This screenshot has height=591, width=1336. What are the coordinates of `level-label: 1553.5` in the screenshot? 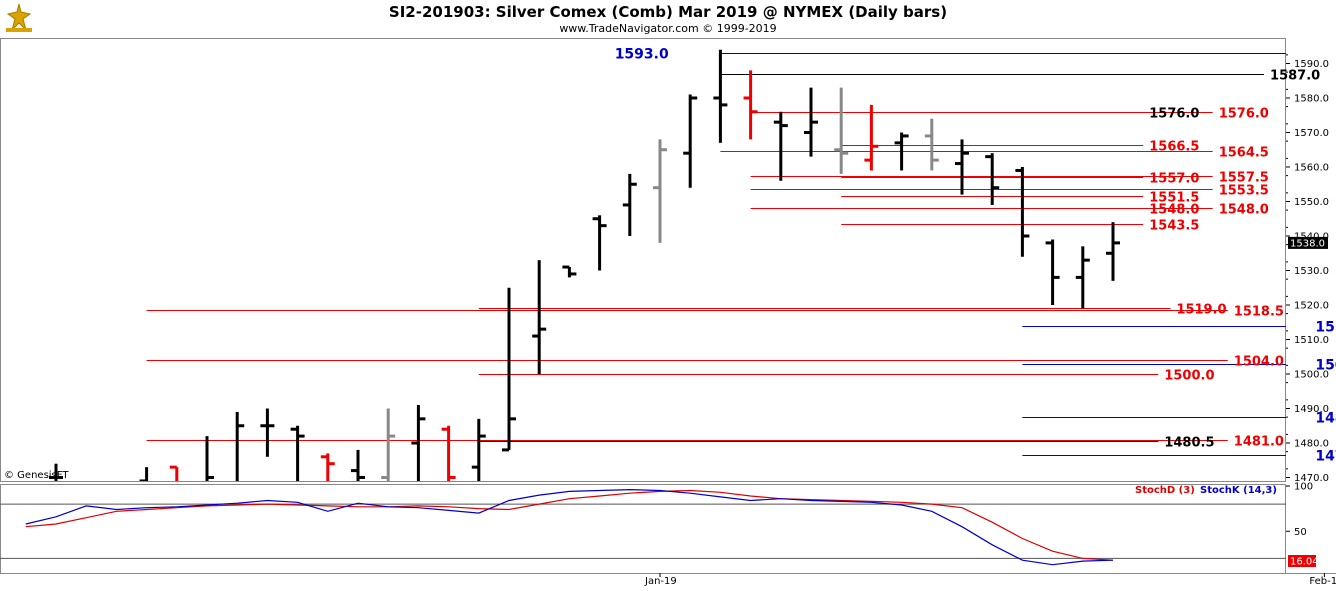 It's located at (1244, 191).